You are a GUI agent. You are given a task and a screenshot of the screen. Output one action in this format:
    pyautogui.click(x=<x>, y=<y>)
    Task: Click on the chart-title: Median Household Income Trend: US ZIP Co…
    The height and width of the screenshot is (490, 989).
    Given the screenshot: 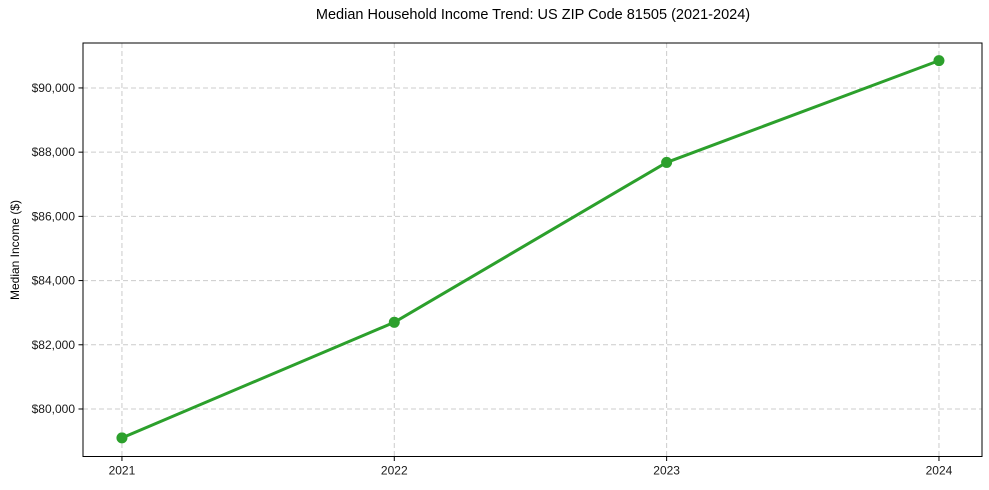 What is the action you would take?
    pyautogui.click(x=533, y=15)
    